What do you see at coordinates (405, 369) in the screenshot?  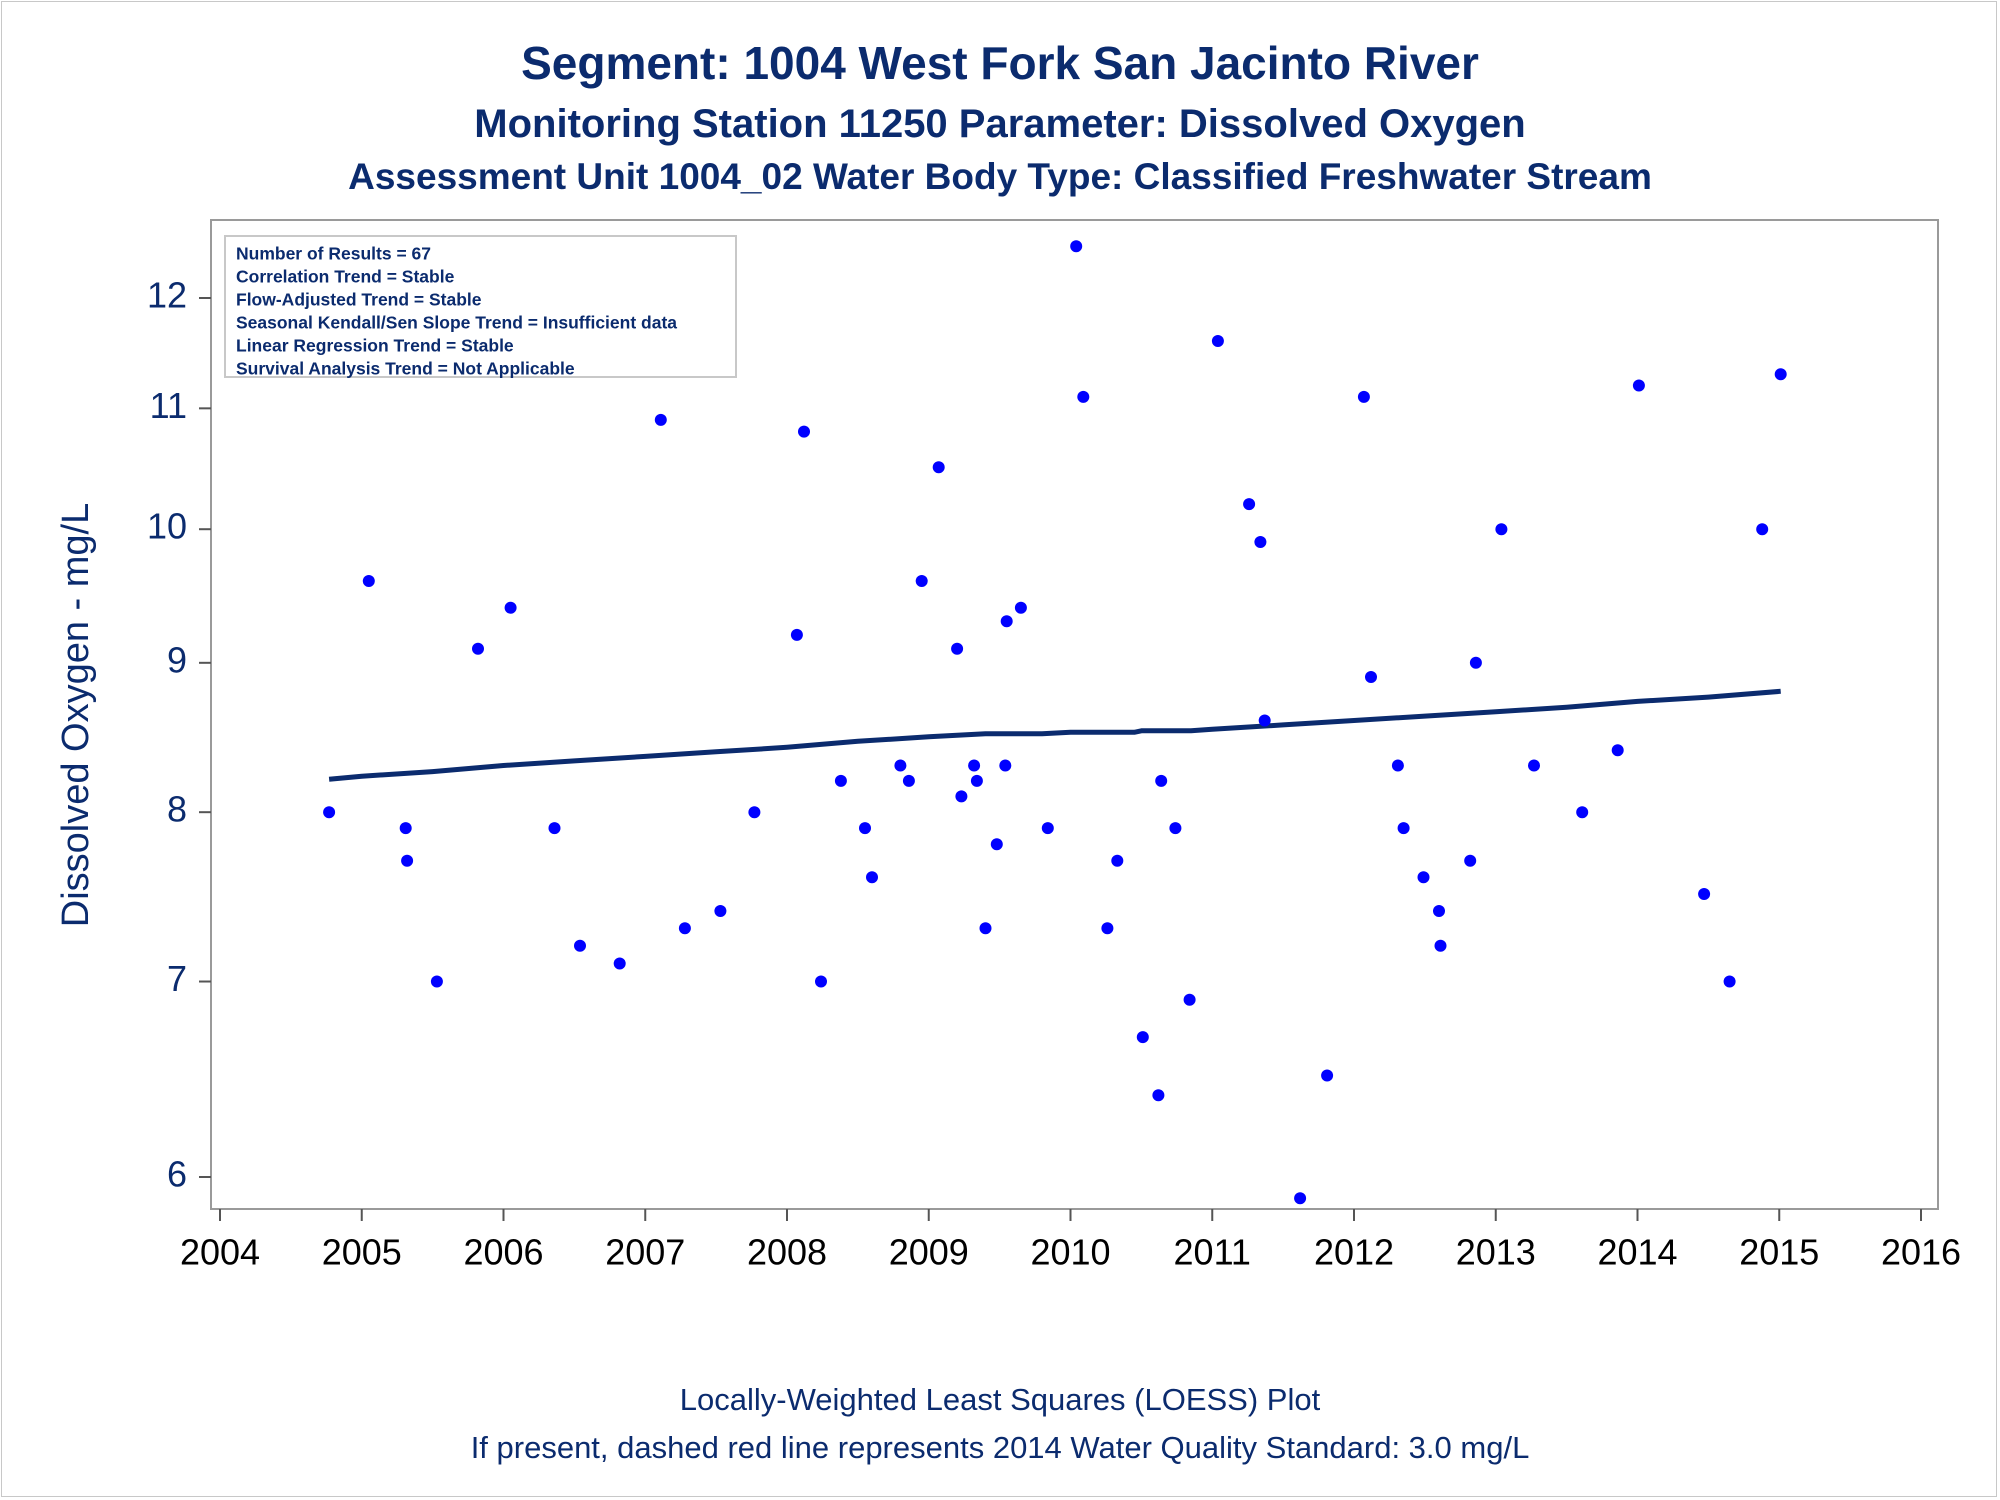 I see `info-box-line: Survival Analysis Trend = Not Applicable` at bounding box center [405, 369].